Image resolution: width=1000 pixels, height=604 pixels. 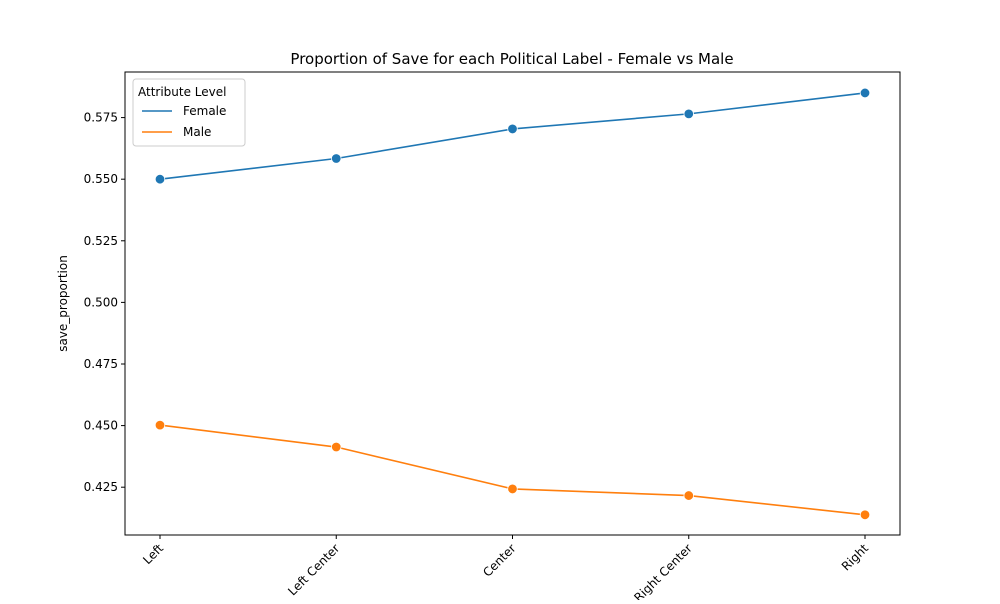 I want to click on legend-box, so click(x=189, y=112).